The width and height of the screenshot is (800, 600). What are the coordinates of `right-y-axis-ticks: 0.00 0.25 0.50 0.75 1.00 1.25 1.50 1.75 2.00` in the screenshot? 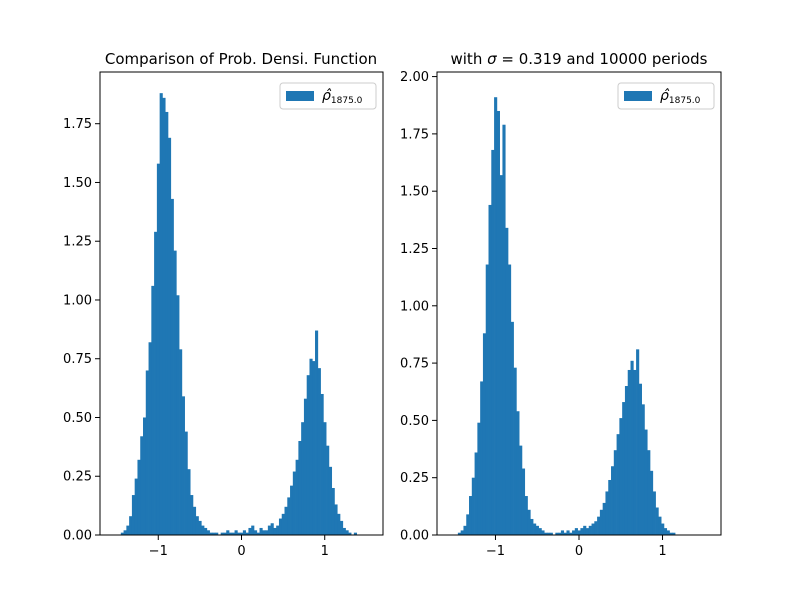 It's located at (418, 307).